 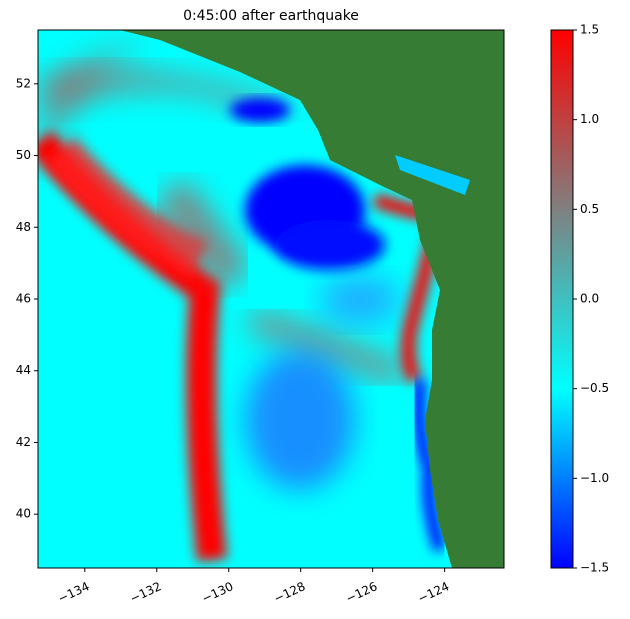 I want to click on chart-title: 0:45:00 after earthquake, so click(x=271, y=16).